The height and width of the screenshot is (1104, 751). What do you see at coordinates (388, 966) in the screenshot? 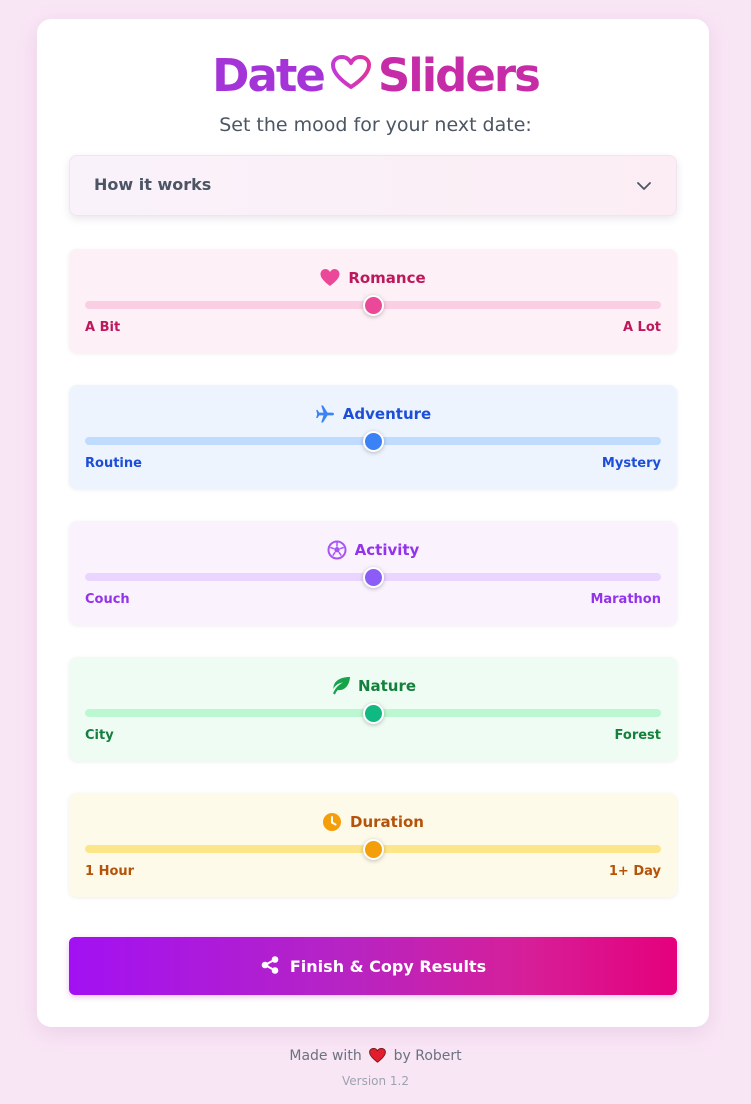
I see `finish-copy-results-label: Finish & Copy Results` at bounding box center [388, 966].